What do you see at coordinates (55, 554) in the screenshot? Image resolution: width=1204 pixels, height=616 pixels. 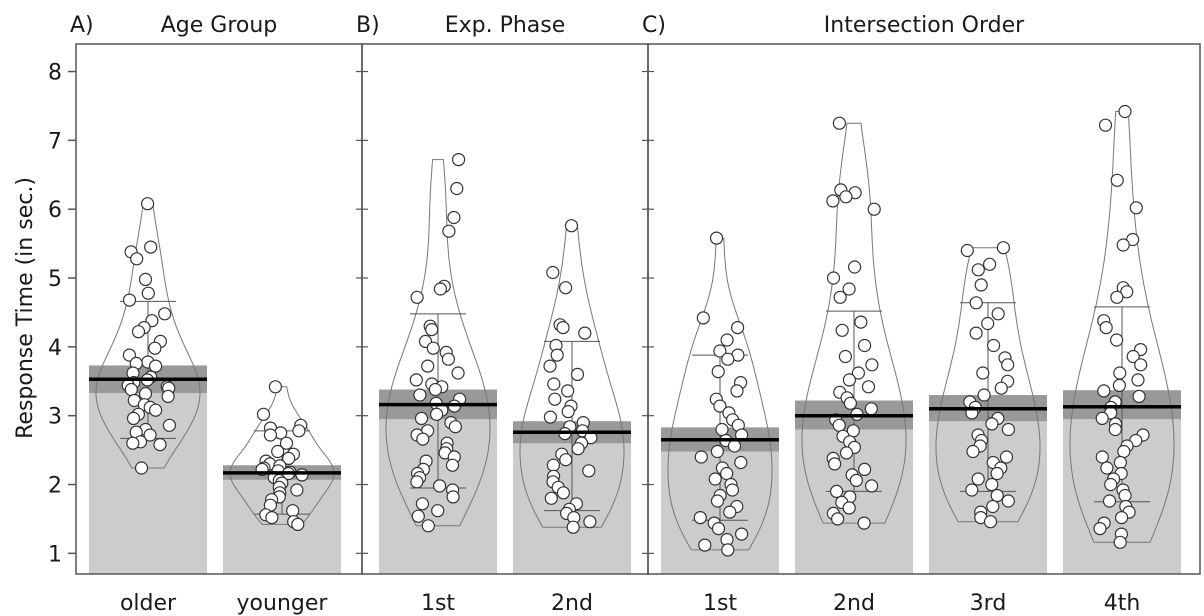 I see `y-tick-label: 1` at bounding box center [55, 554].